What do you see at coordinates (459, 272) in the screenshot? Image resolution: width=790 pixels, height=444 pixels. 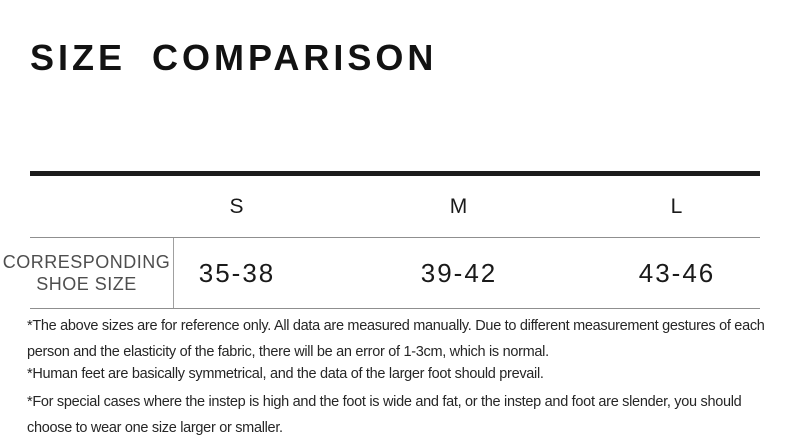 I see `cell-size-m: 39-42` at bounding box center [459, 272].